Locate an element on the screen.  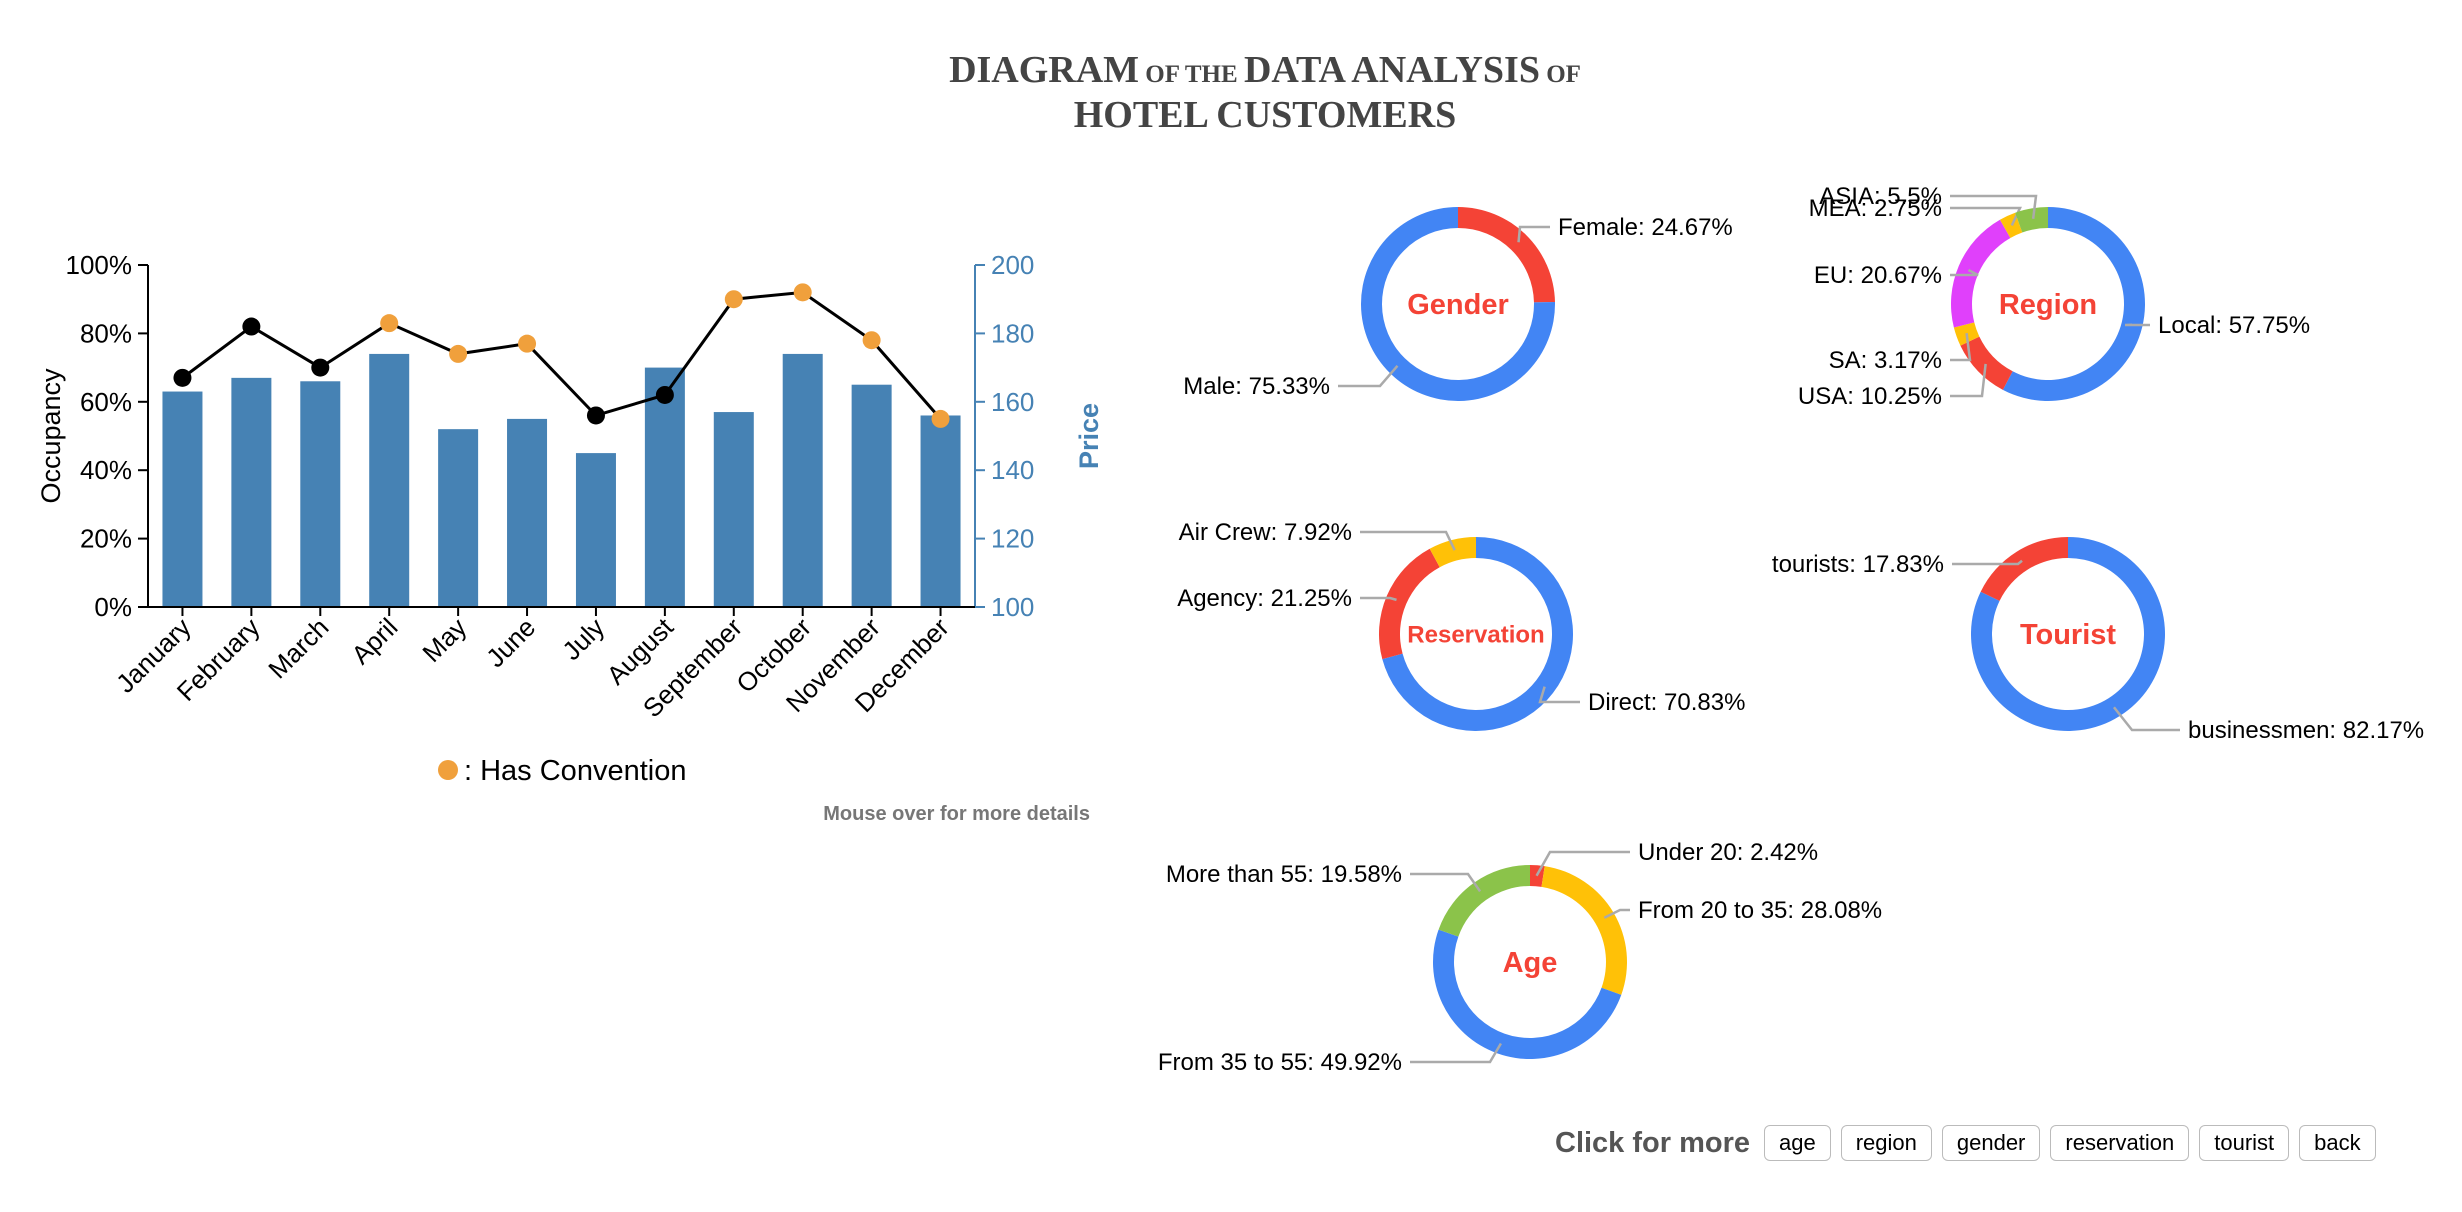
month-label: May is located at coordinates (444, 640).